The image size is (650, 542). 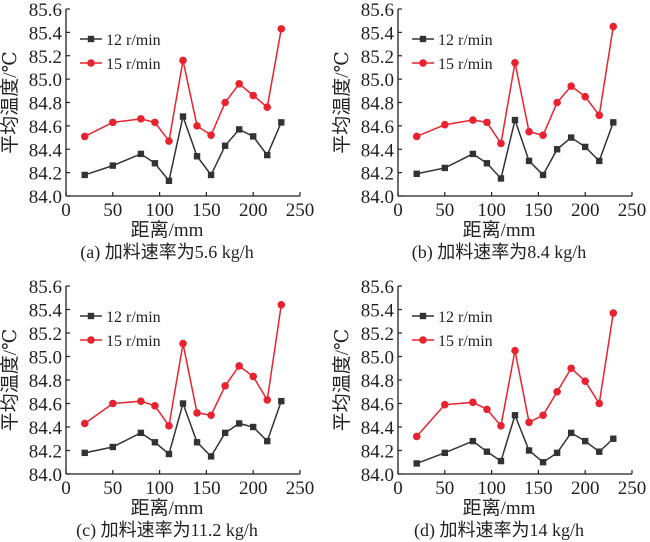 I want to click on chart-caption: (b) 加料速率为8.4 kg/h, so click(x=499, y=252).